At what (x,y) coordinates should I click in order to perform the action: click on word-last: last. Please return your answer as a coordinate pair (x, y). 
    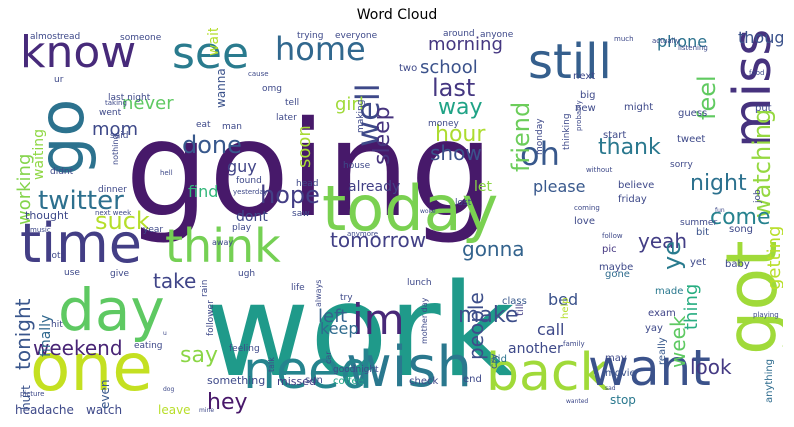
    Looking at the image, I should click on (453, 88).